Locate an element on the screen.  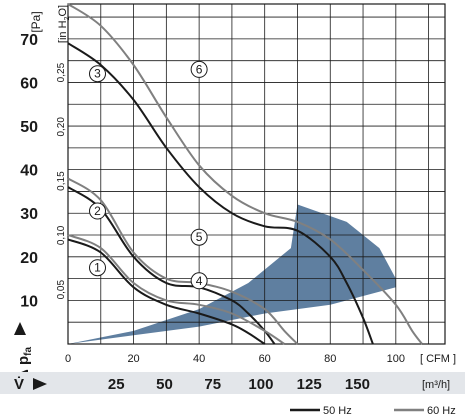
y-tick-inh2o: 0,15 is located at coordinates (61, 181).